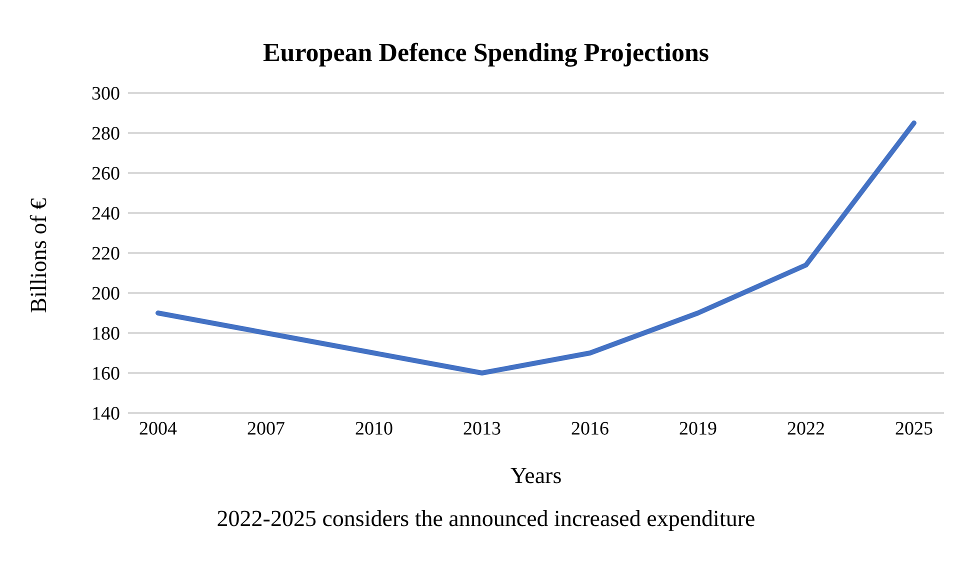  Describe the element at coordinates (698, 429) in the screenshot. I see `x-tick-label: 2019` at that location.